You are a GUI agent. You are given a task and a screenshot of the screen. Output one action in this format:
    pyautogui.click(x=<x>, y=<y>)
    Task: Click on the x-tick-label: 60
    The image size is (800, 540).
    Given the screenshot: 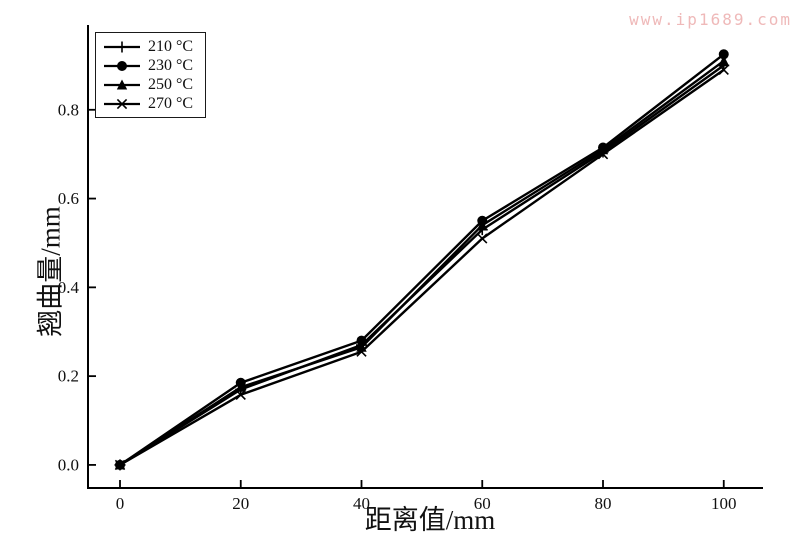 What is the action you would take?
    pyautogui.click(x=482, y=503)
    